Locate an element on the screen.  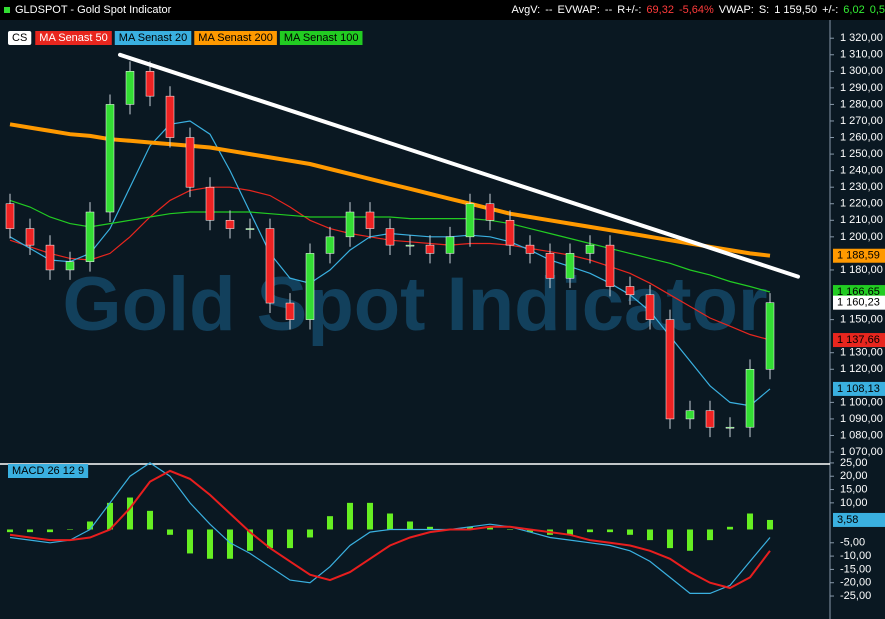
legend-label: MA Senast 100 is located at coordinates (321, 38).